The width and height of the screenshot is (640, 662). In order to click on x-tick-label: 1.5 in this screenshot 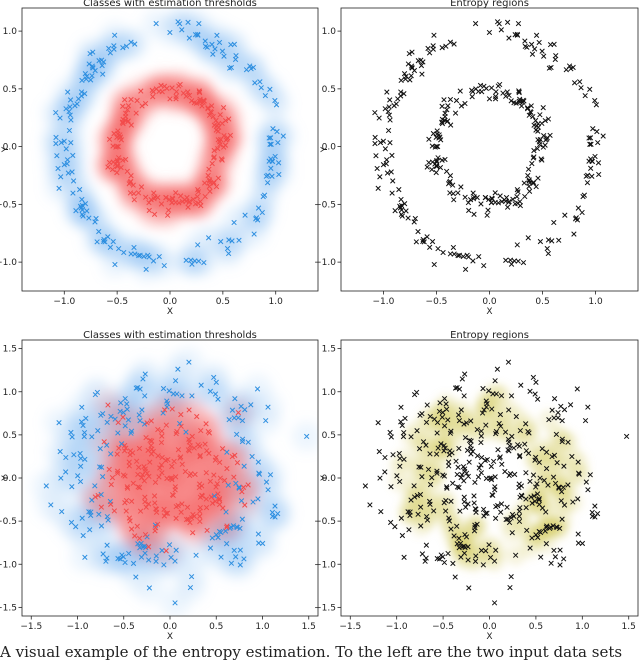, I will do `click(309, 627)`.